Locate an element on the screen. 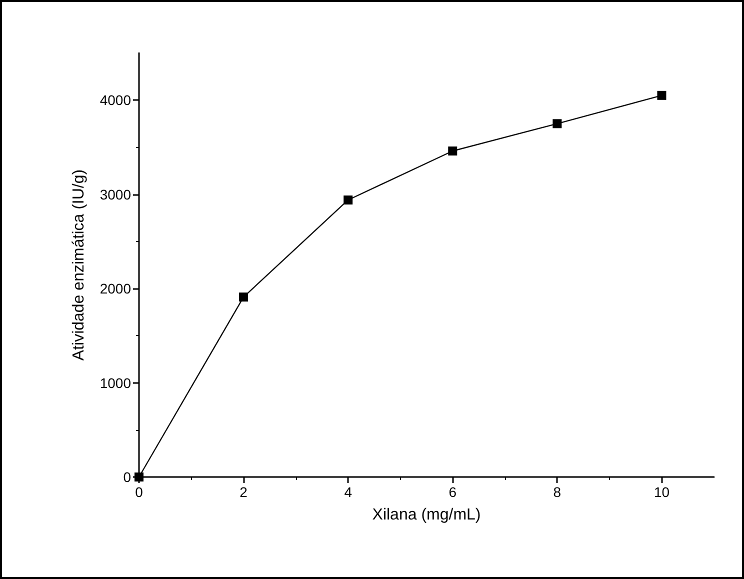  x-tick-label: 4 is located at coordinates (348, 492).